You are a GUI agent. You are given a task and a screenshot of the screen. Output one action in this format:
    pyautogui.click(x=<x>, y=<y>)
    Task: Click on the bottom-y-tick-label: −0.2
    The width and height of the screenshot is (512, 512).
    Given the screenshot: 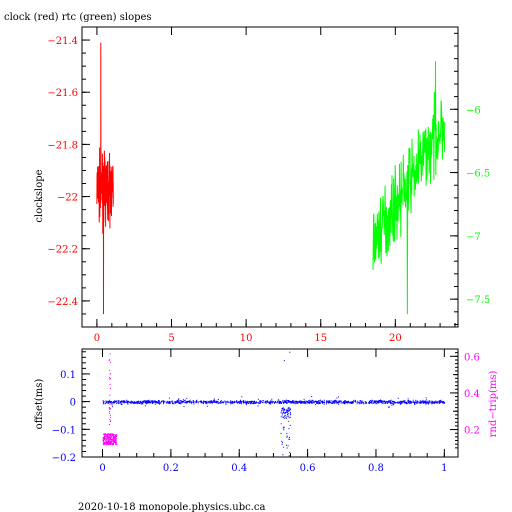 What is the action you would take?
    pyautogui.click(x=64, y=458)
    